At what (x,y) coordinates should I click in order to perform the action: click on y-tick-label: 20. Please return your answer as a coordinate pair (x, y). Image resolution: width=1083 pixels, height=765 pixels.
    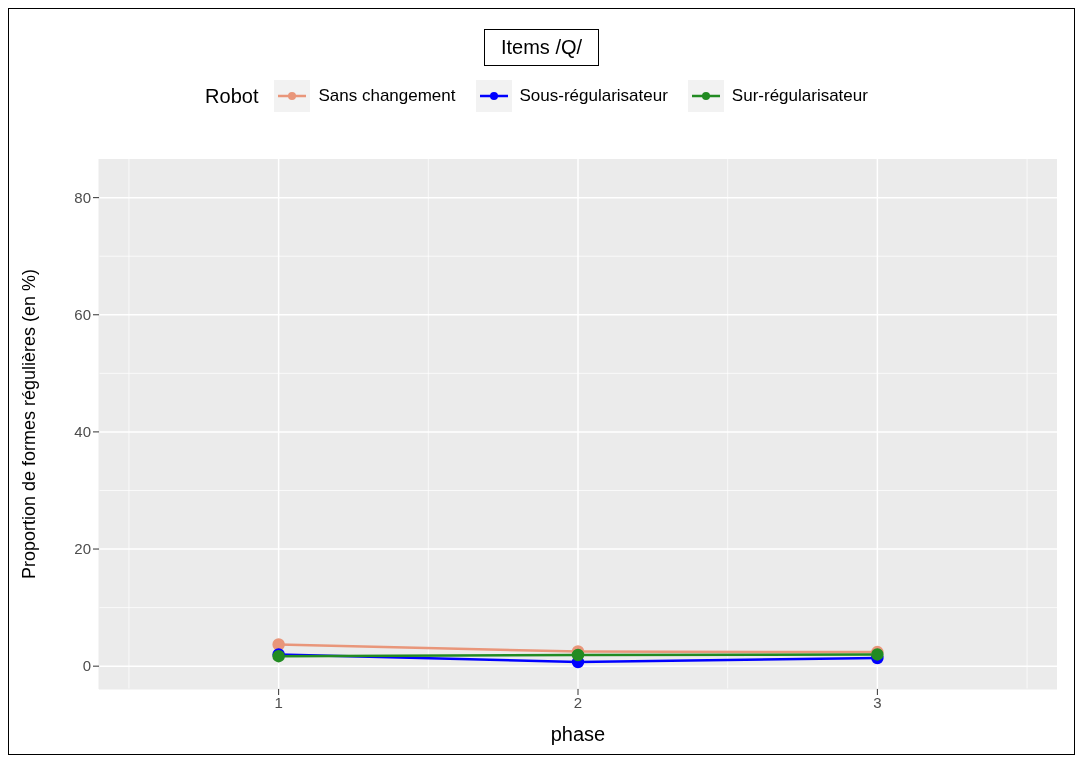
    Looking at the image, I should click on (82, 549).